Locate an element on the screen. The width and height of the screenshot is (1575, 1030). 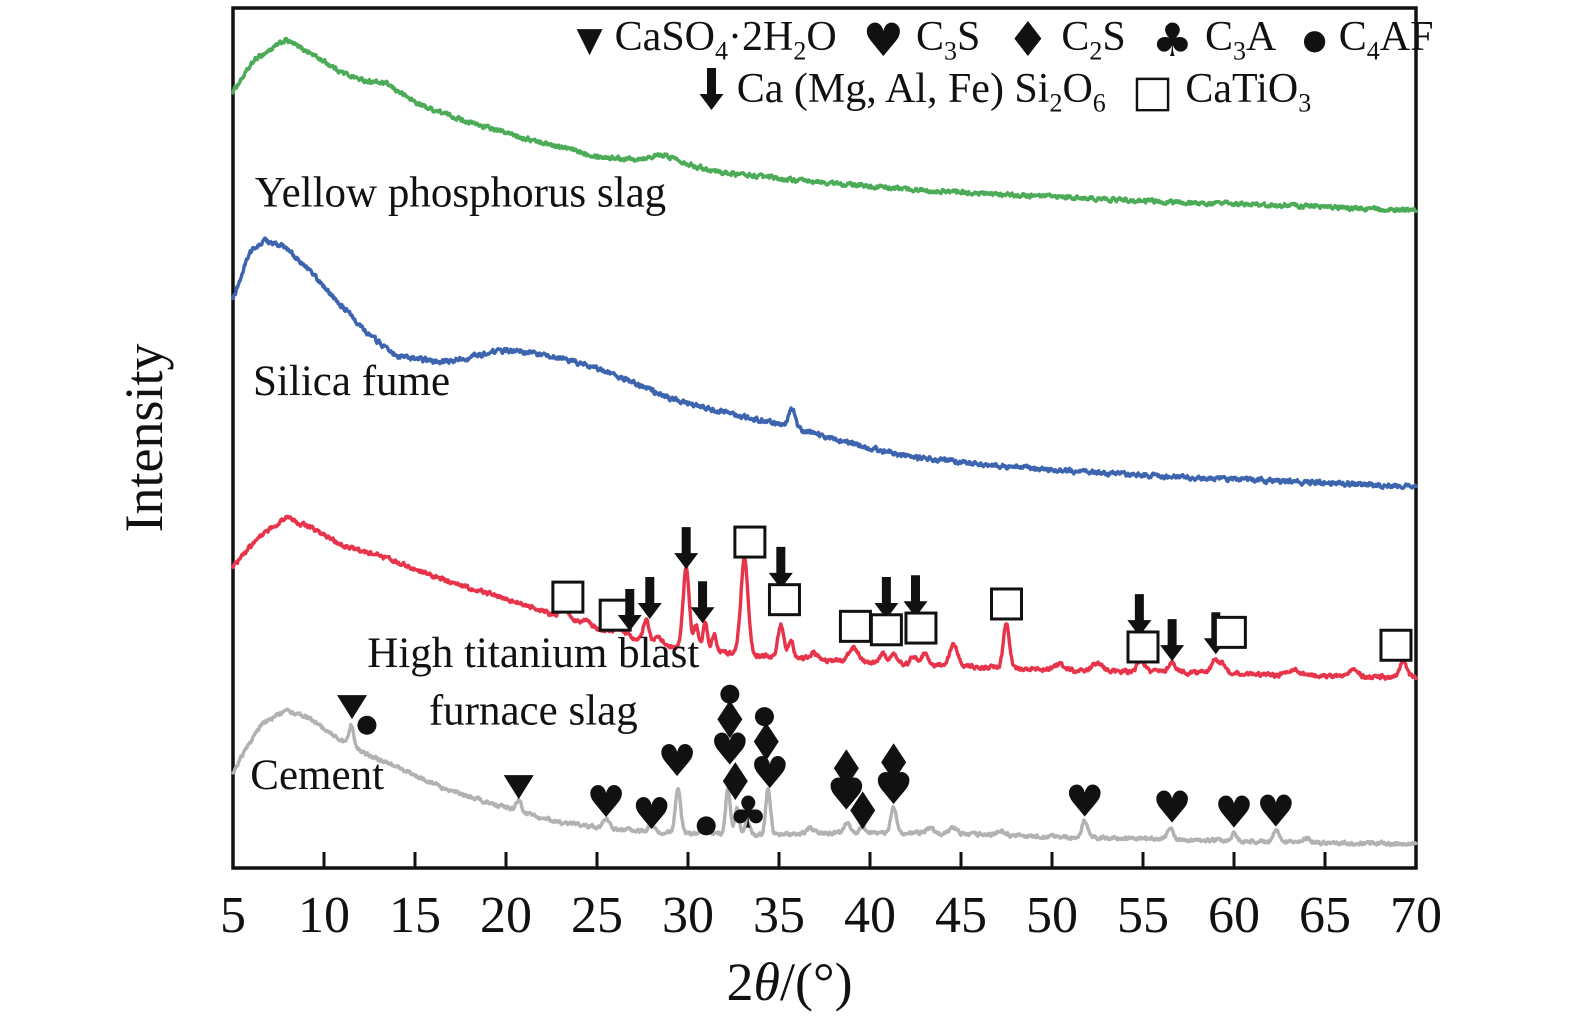
x-tick-label: 20 is located at coordinates (506, 915).